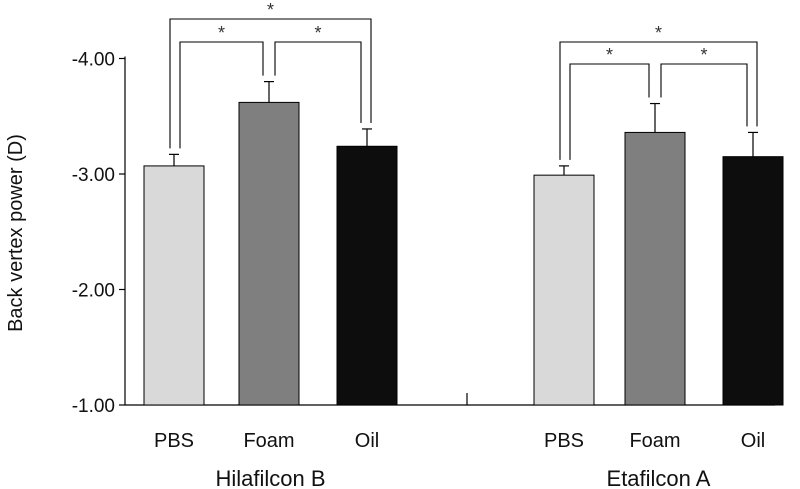  I want to click on sig-star-2-2: *, so click(658, 33).